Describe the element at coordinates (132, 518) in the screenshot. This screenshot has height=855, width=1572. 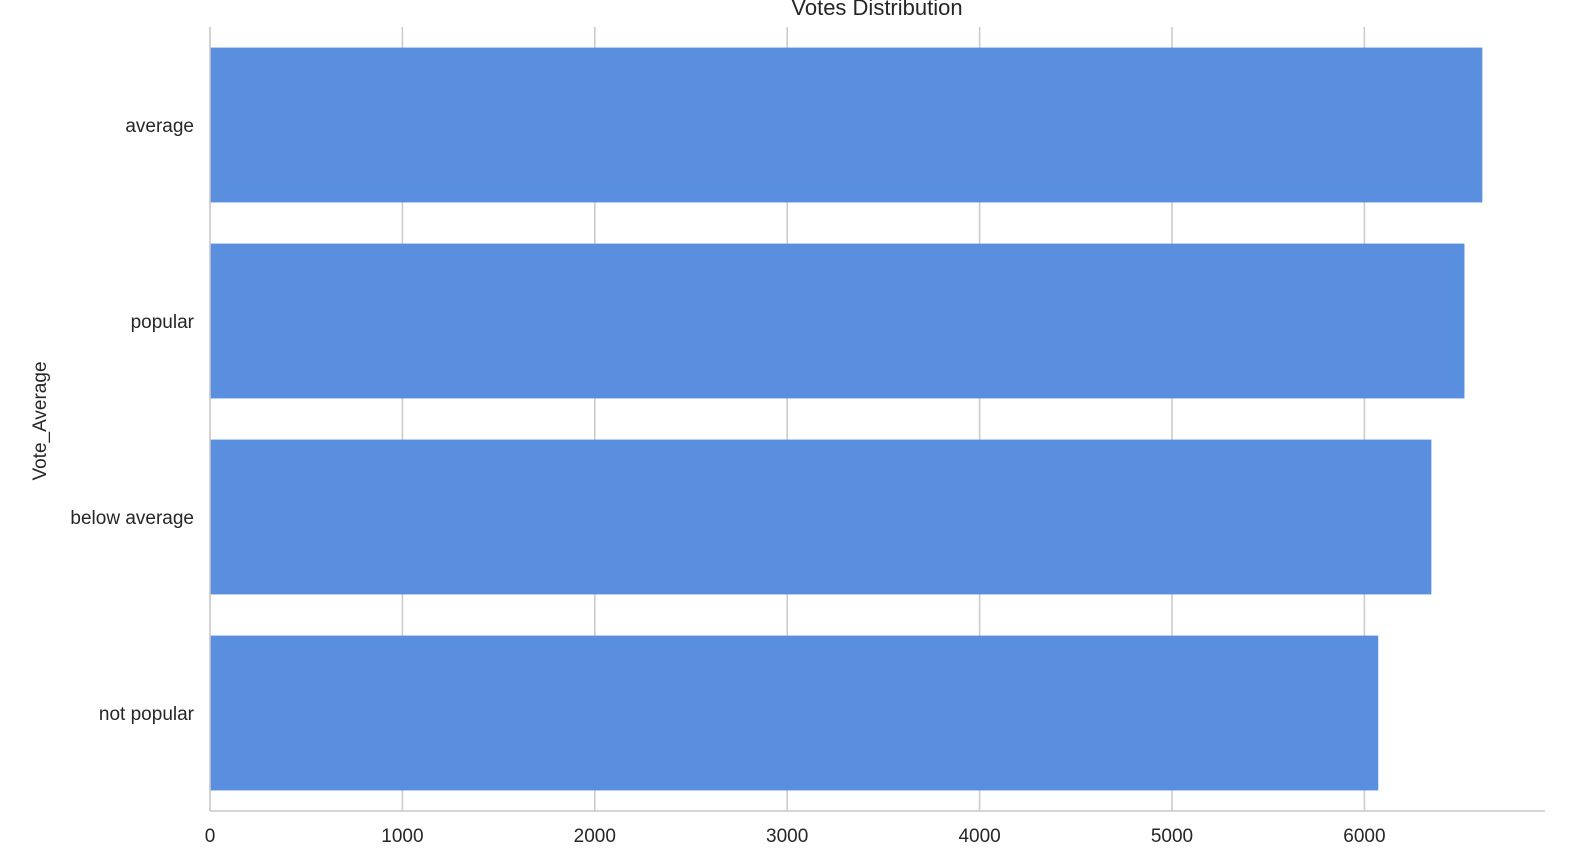
I see `y-tick-label: below average` at that location.